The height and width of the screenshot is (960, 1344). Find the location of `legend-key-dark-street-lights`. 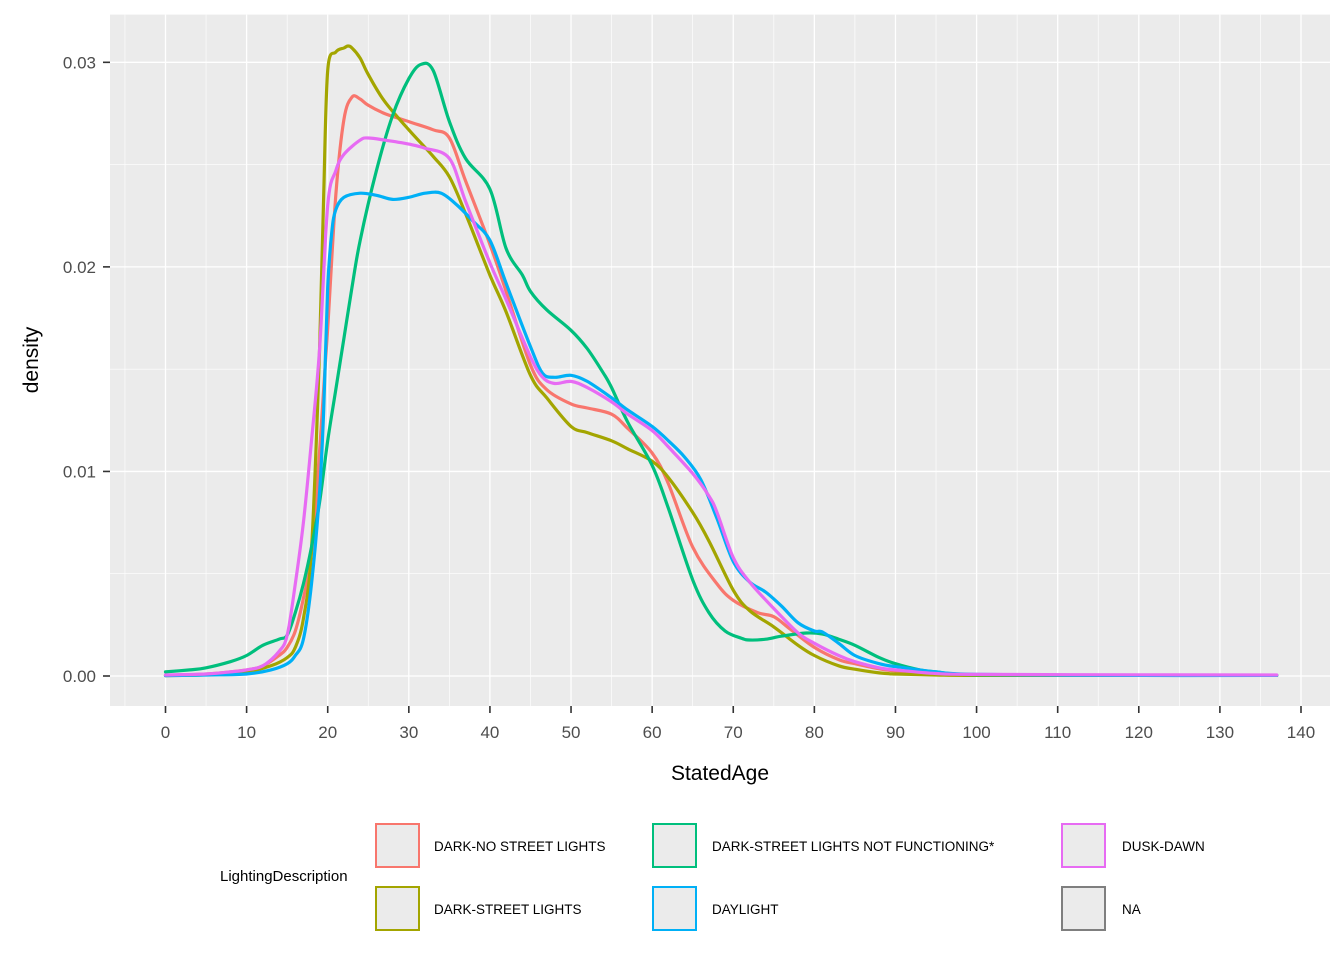

legend-key-dark-street-lights is located at coordinates (397, 908).